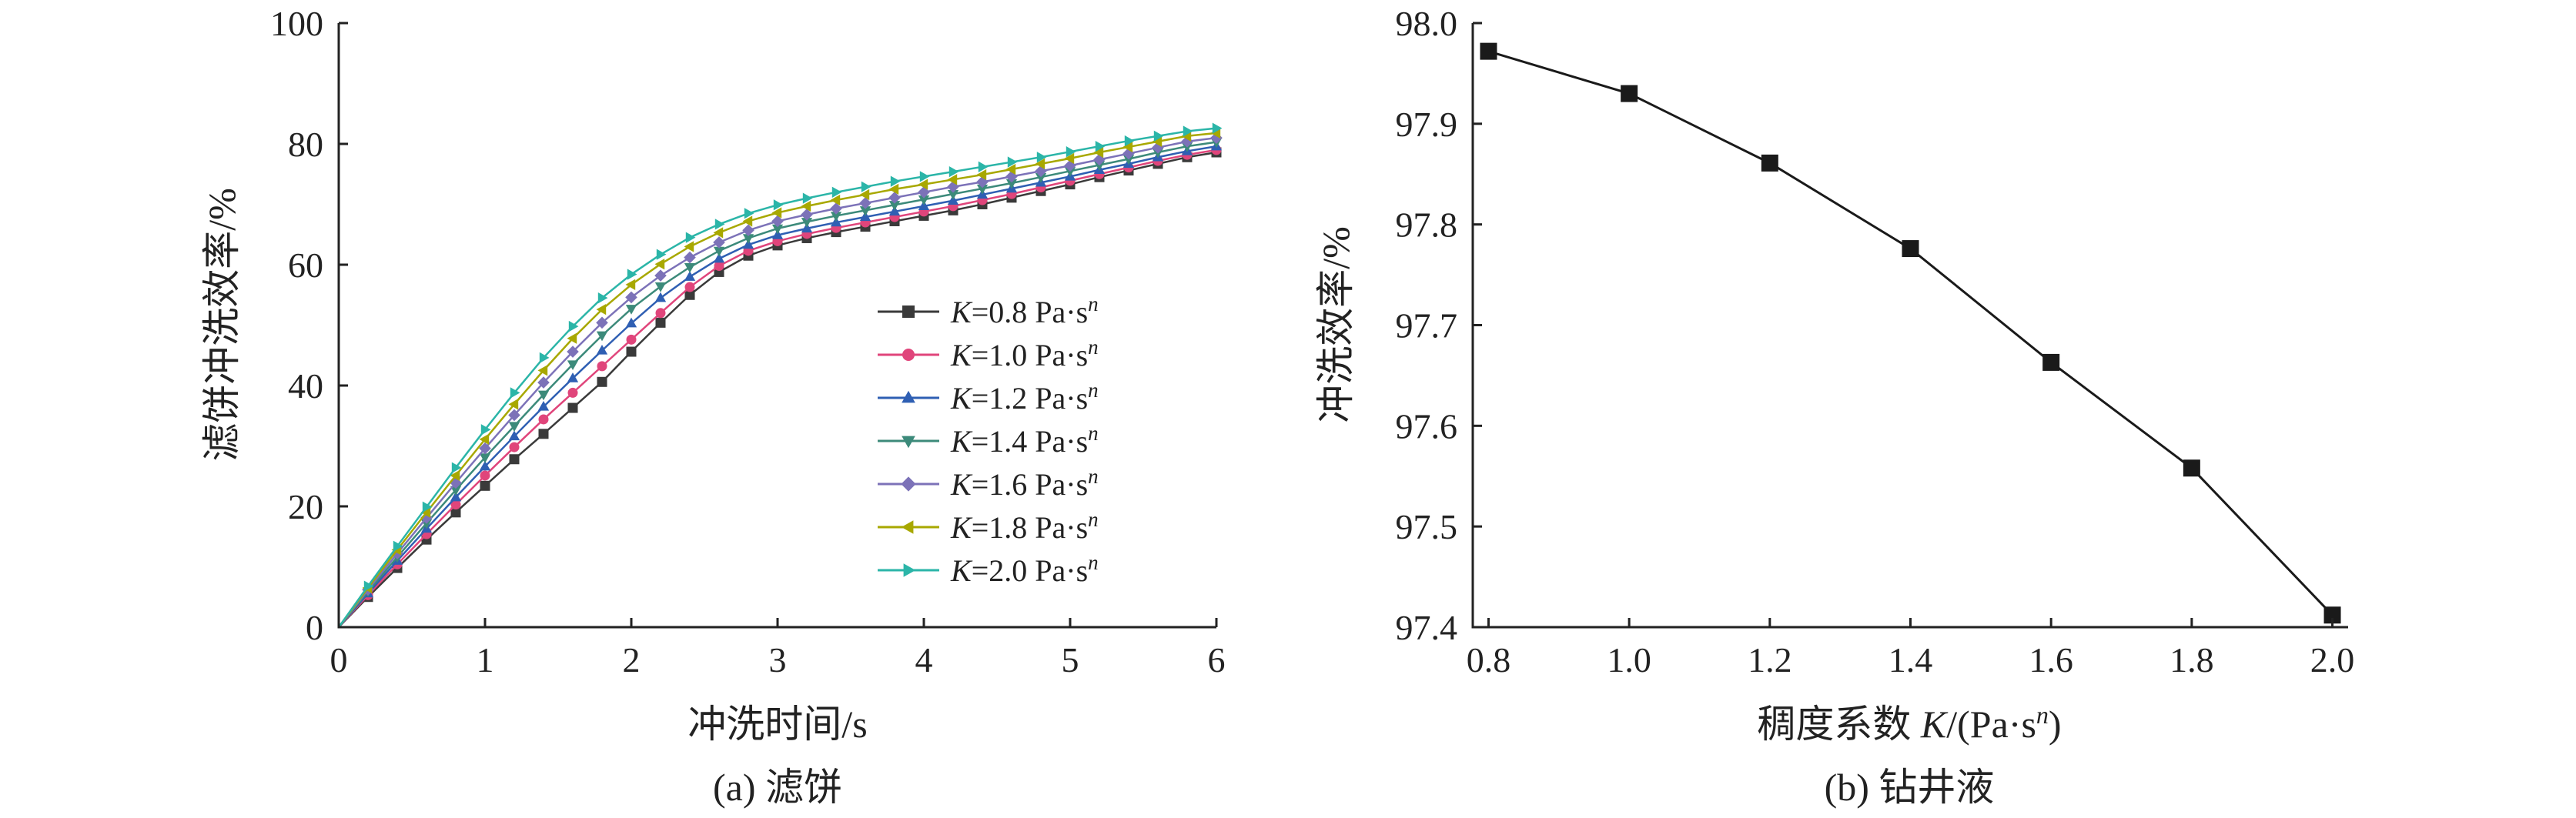 The width and height of the screenshot is (2576, 818). What do you see at coordinates (1427, 125) in the screenshot?
I see `chart-b-y-tick-label: 97.9` at bounding box center [1427, 125].